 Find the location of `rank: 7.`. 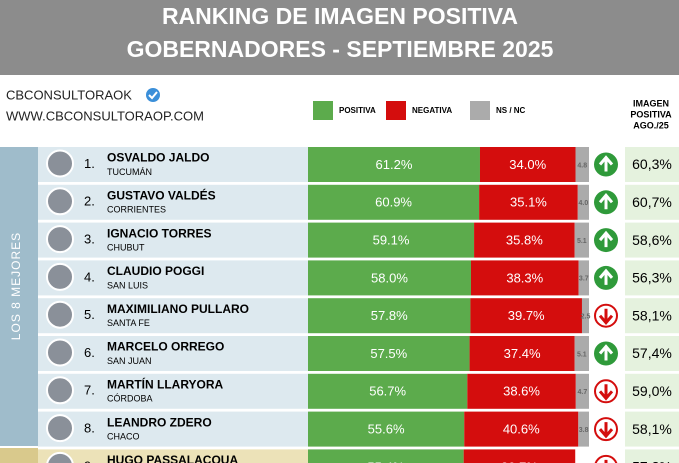

rank: 7. is located at coordinates (89, 390).